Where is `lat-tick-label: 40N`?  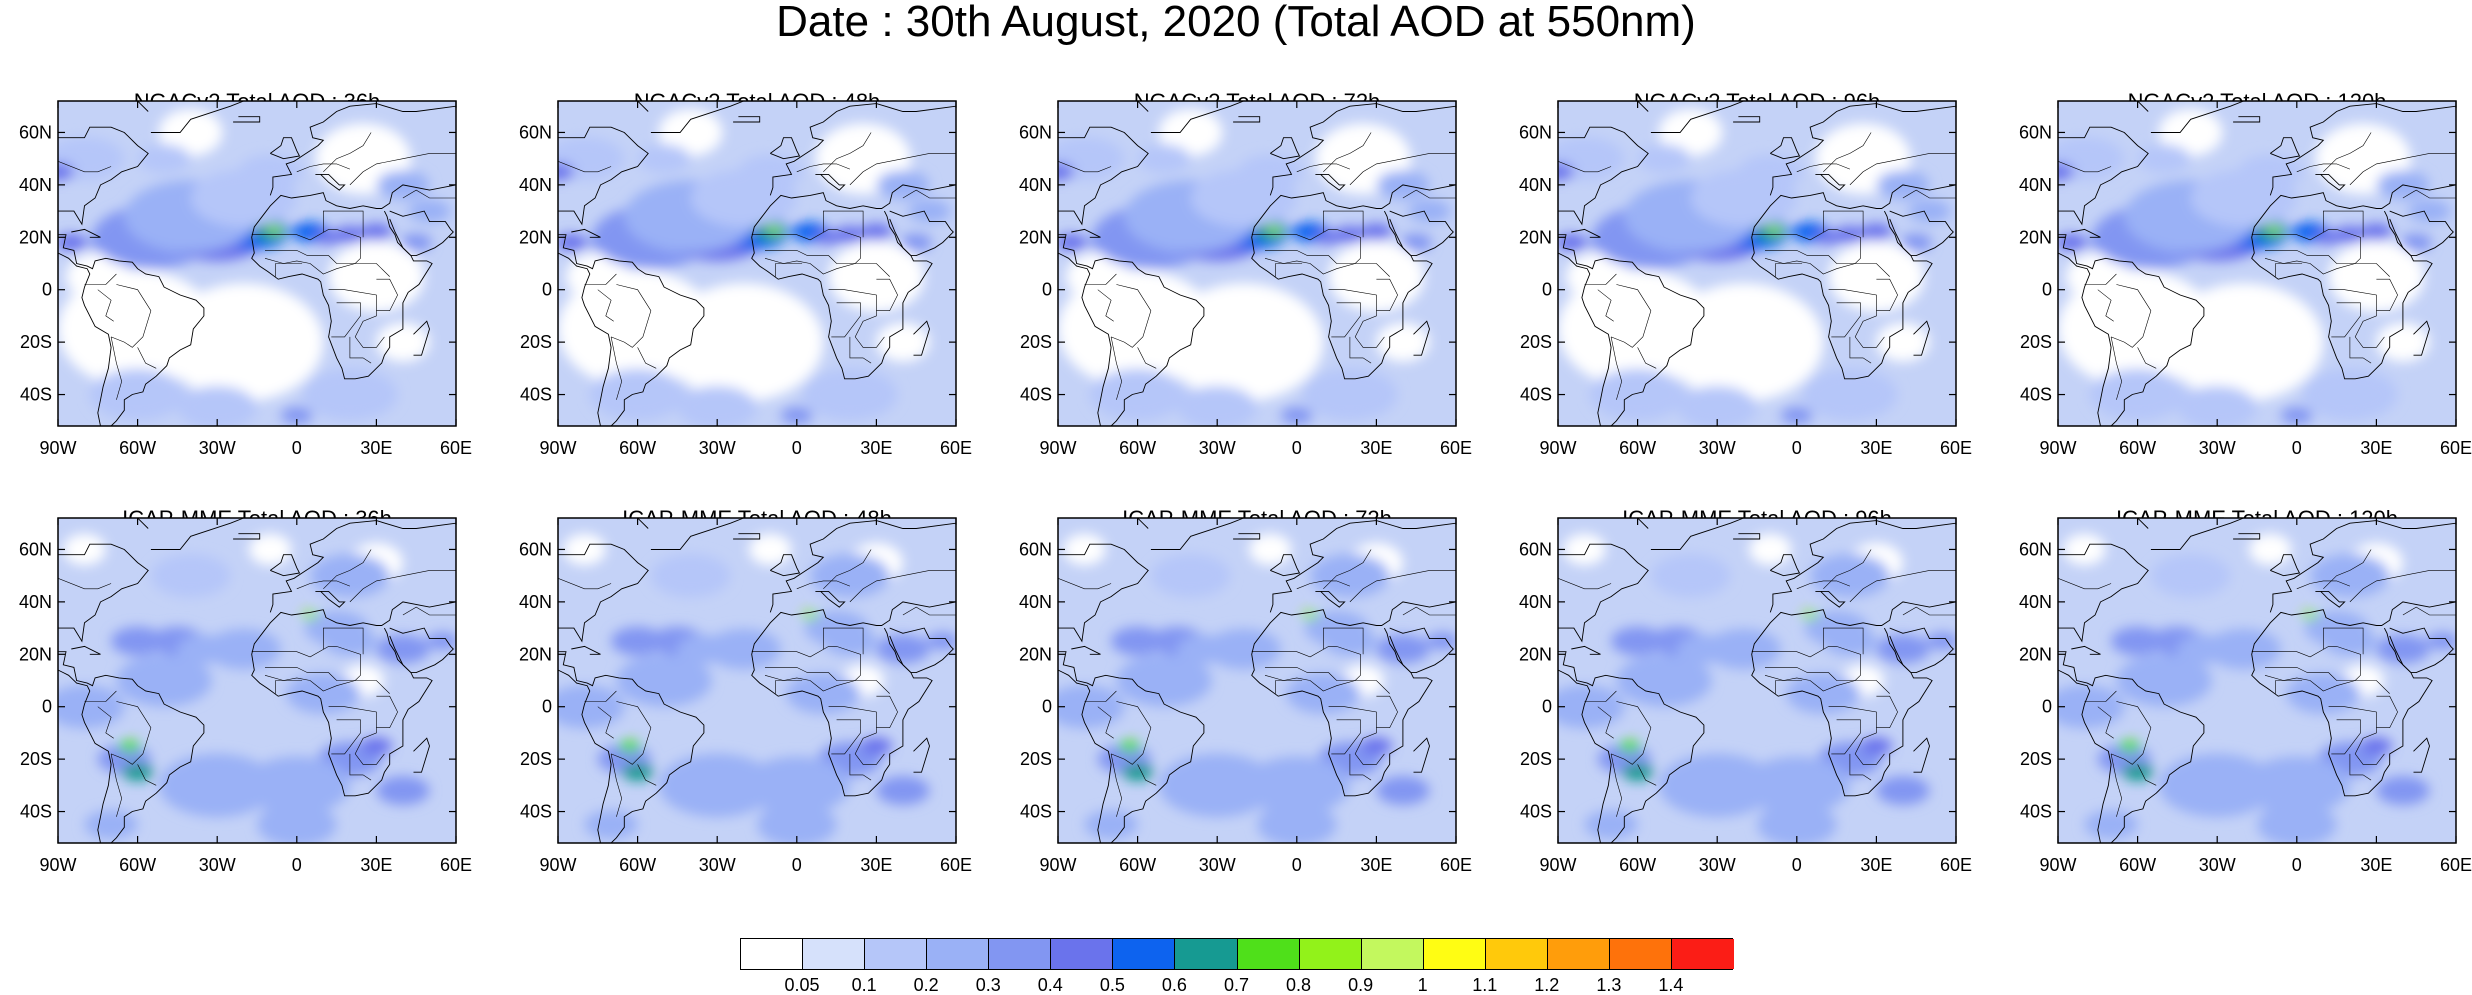 lat-tick-label: 40N is located at coordinates (2035, 602).